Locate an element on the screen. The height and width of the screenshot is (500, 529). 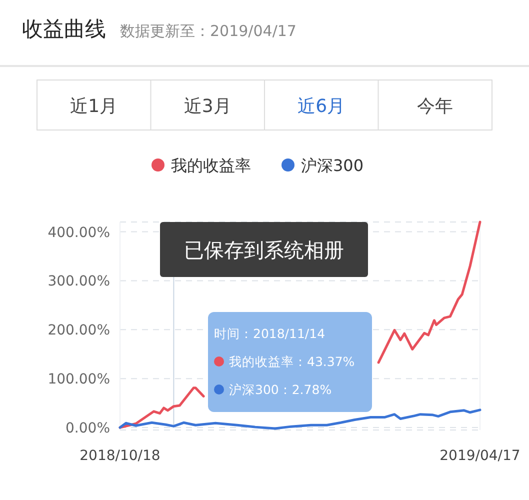
chart-title: 收益曲线 is located at coordinates (64, 29).